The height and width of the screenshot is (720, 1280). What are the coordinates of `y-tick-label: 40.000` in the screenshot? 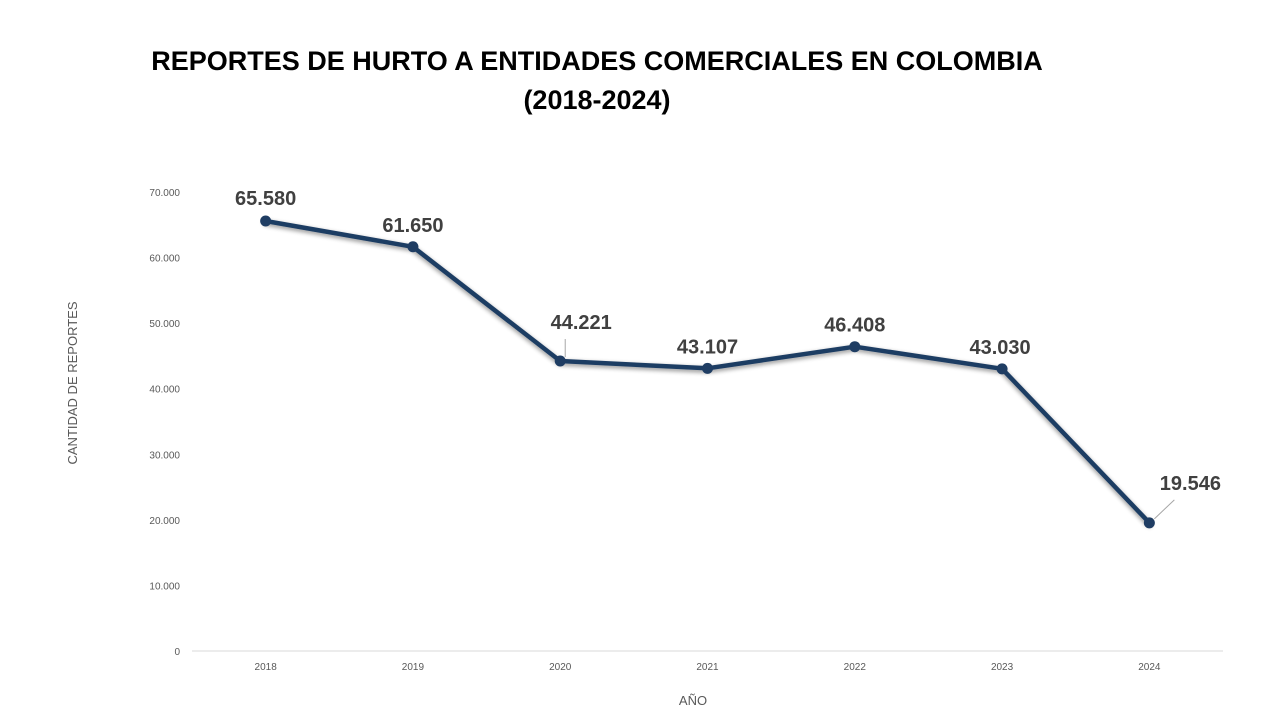 It's located at (164, 390).